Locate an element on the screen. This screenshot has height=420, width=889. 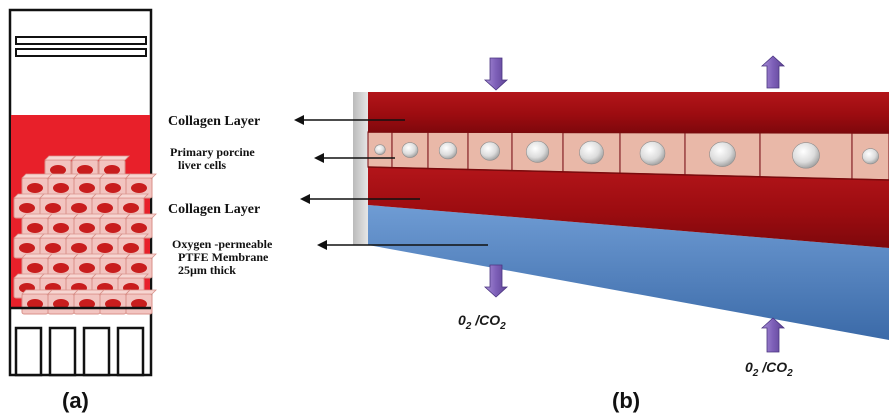
label-membrane-line1: Oxygen -permeable is located at coordinates (222, 244).